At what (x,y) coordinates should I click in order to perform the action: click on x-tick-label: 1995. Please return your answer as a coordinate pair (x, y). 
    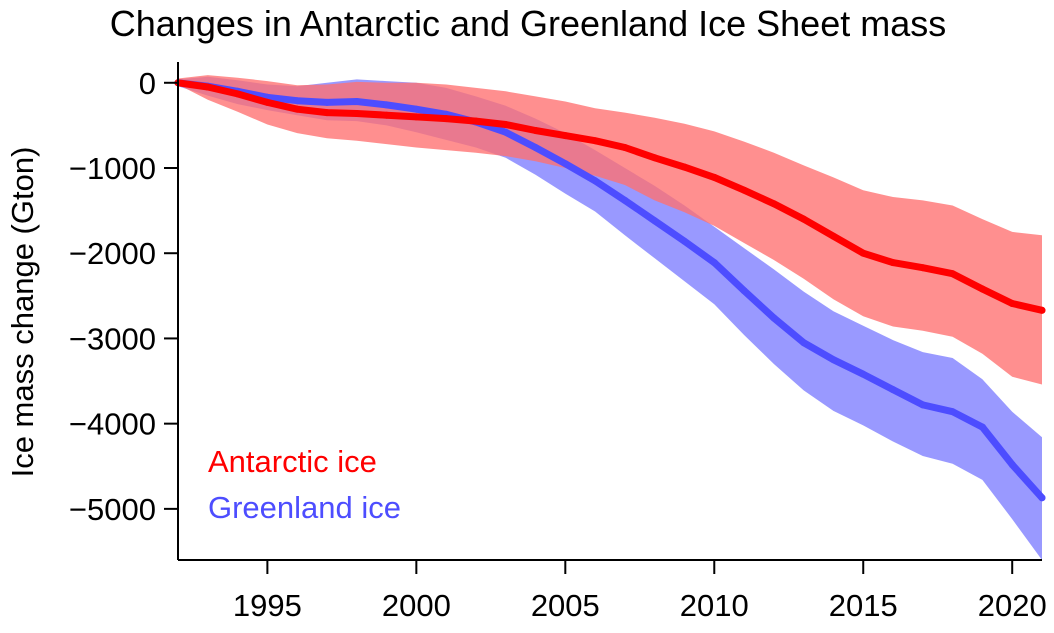
    Looking at the image, I should click on (267, 605).